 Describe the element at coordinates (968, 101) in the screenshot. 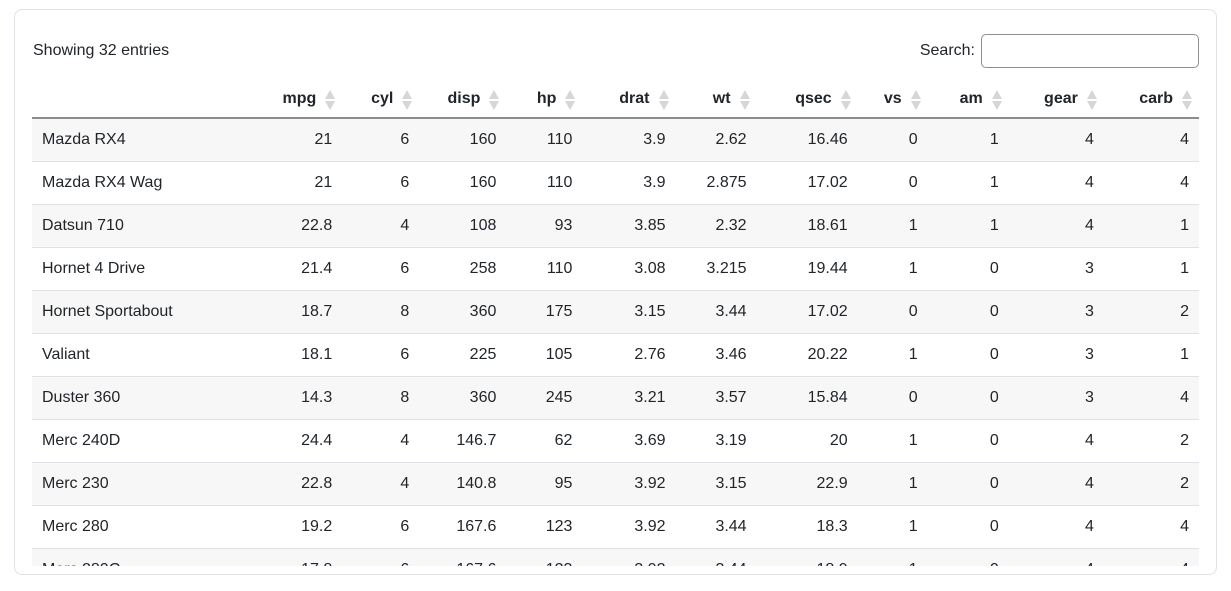

I see `column-header-am: am` at that location.